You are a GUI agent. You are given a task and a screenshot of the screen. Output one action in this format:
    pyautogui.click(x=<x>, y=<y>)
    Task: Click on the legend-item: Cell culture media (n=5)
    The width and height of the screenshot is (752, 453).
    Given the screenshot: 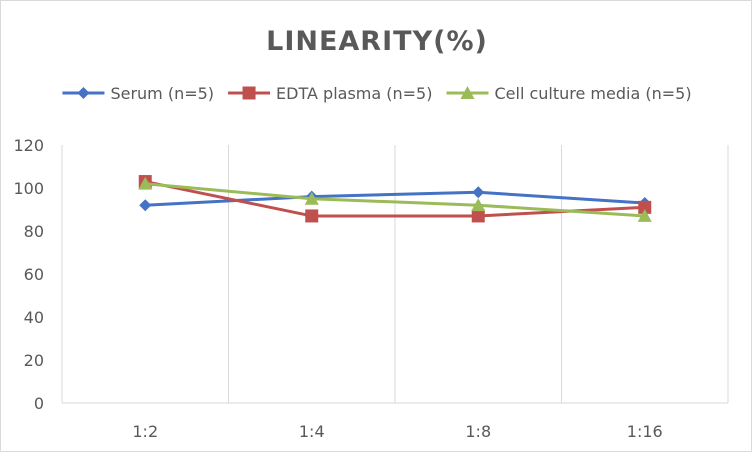 What is the action you would take?
    pyautogui.click(x=569, y=93)
    